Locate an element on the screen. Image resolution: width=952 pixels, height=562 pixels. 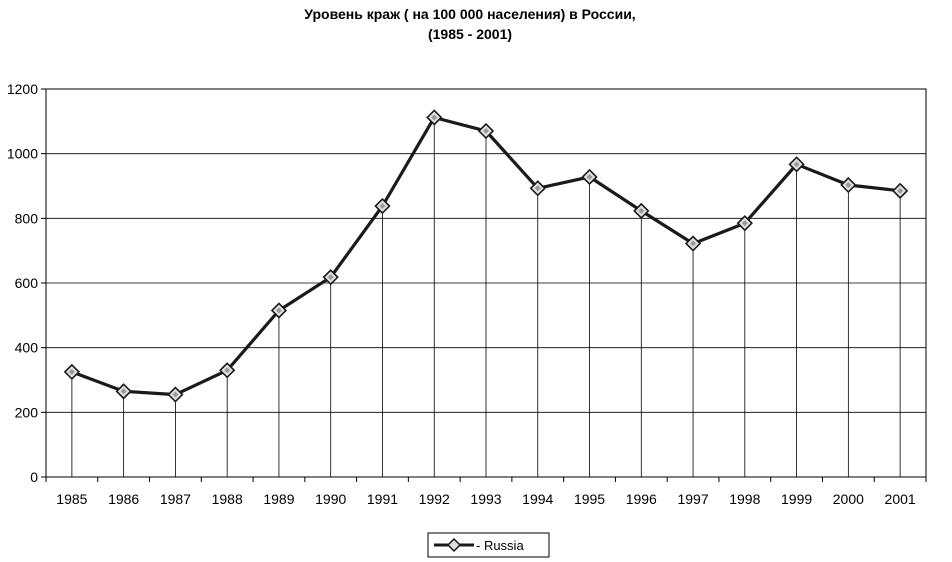
x-tick-label-1999: 1999 is located at coordinates (796, 499).